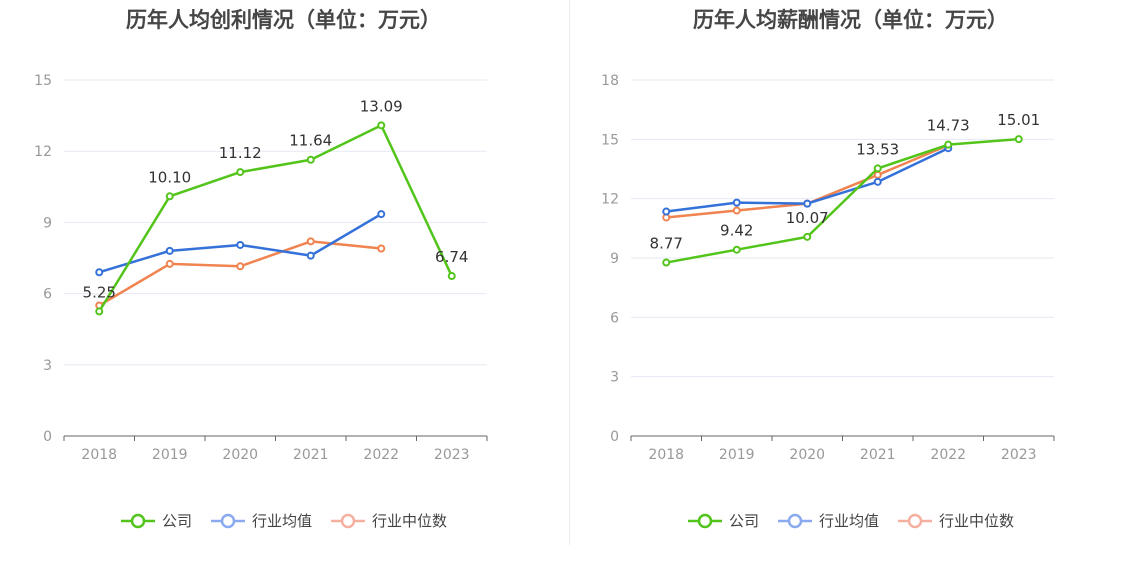 This screenshot has width=1134, height=582. Describe the element at coordinates (240, 153) in the screenshot. I see `data-label: 11.12` at that location.